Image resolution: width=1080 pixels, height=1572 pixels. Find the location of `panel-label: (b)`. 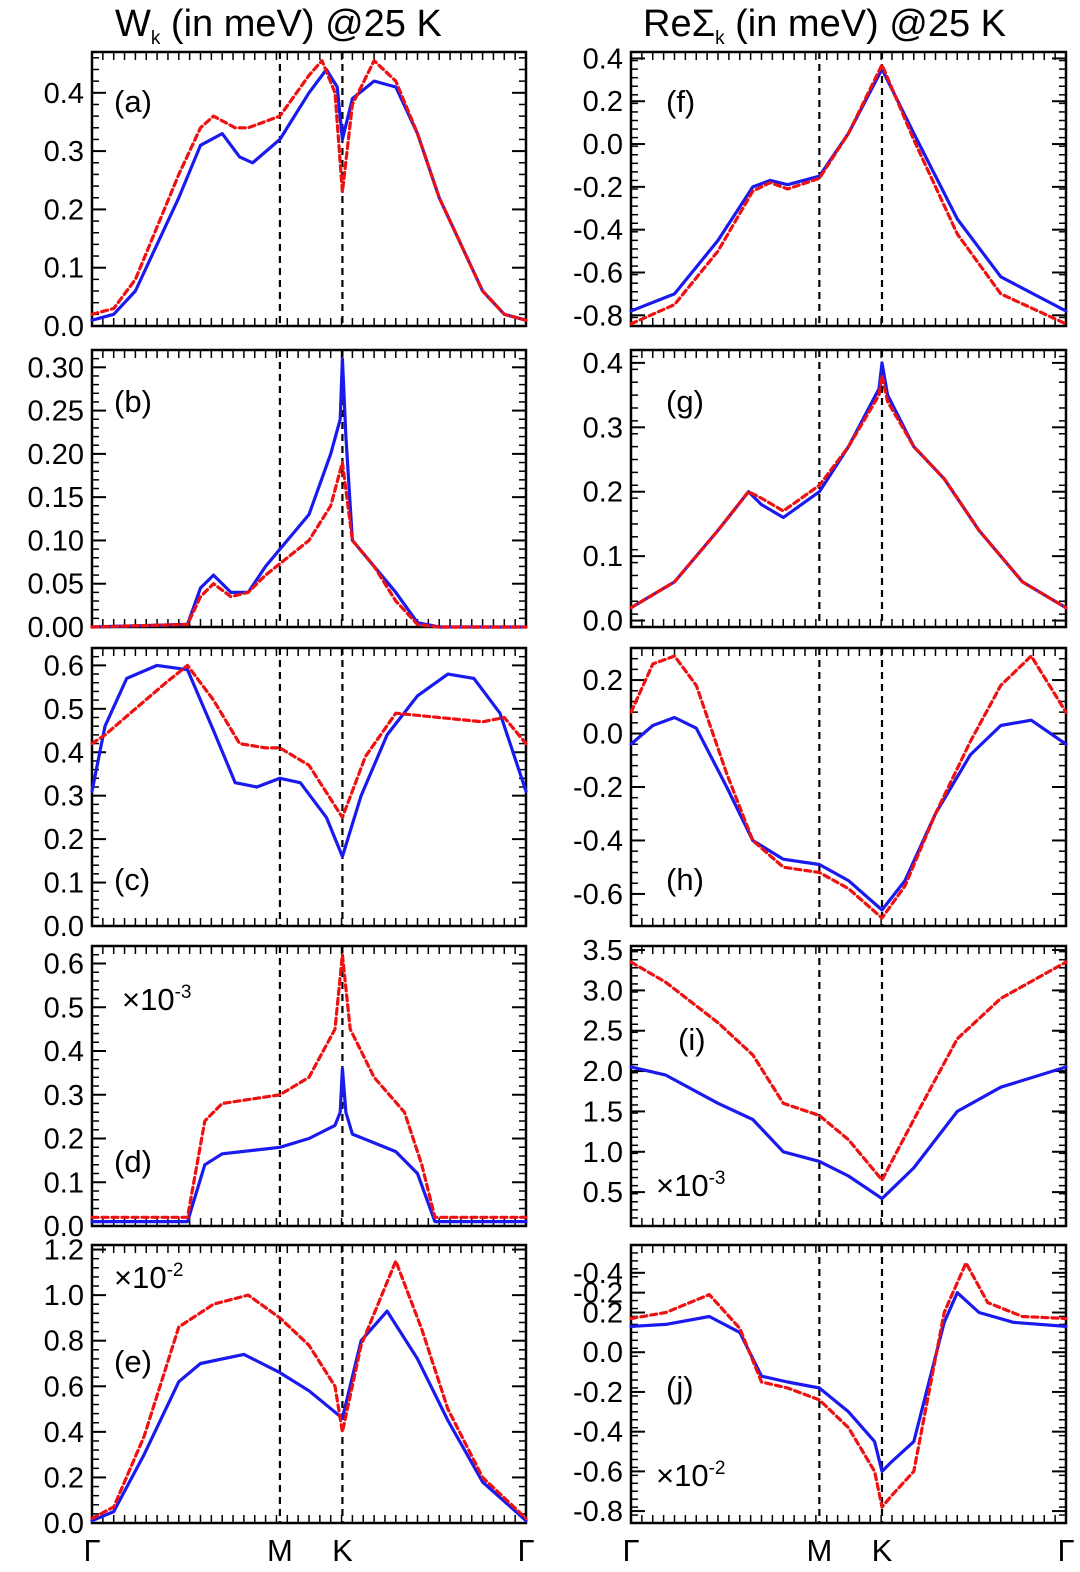

panel-label: (b) is located at coordinates (133, 401).